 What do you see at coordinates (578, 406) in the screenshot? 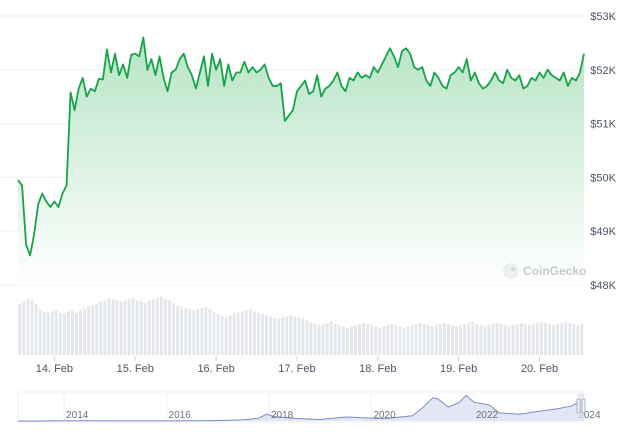
I see `navigator-left-handle` at bounding box center [578, 406].